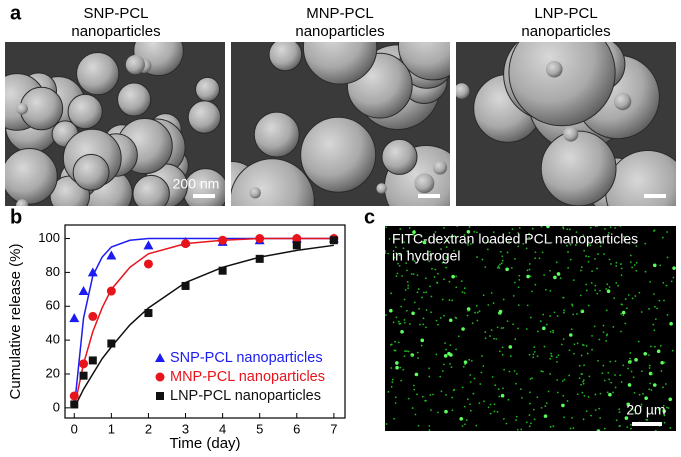 Image resolution: width=681 pixels, height=457 pixels. Describe the element at coordinates (111, 428) in the screenshot. I see `x-tick-label: 1` at that location.